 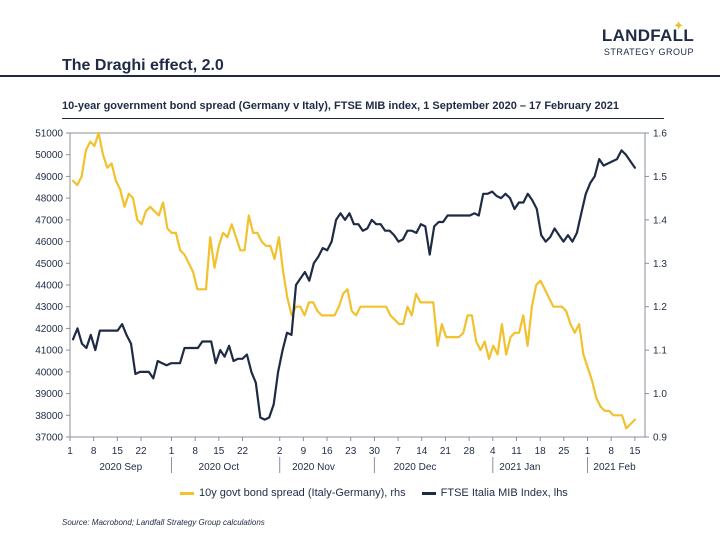 I want to click on brand-name: LANDFALL, so click(x=647, y=35).